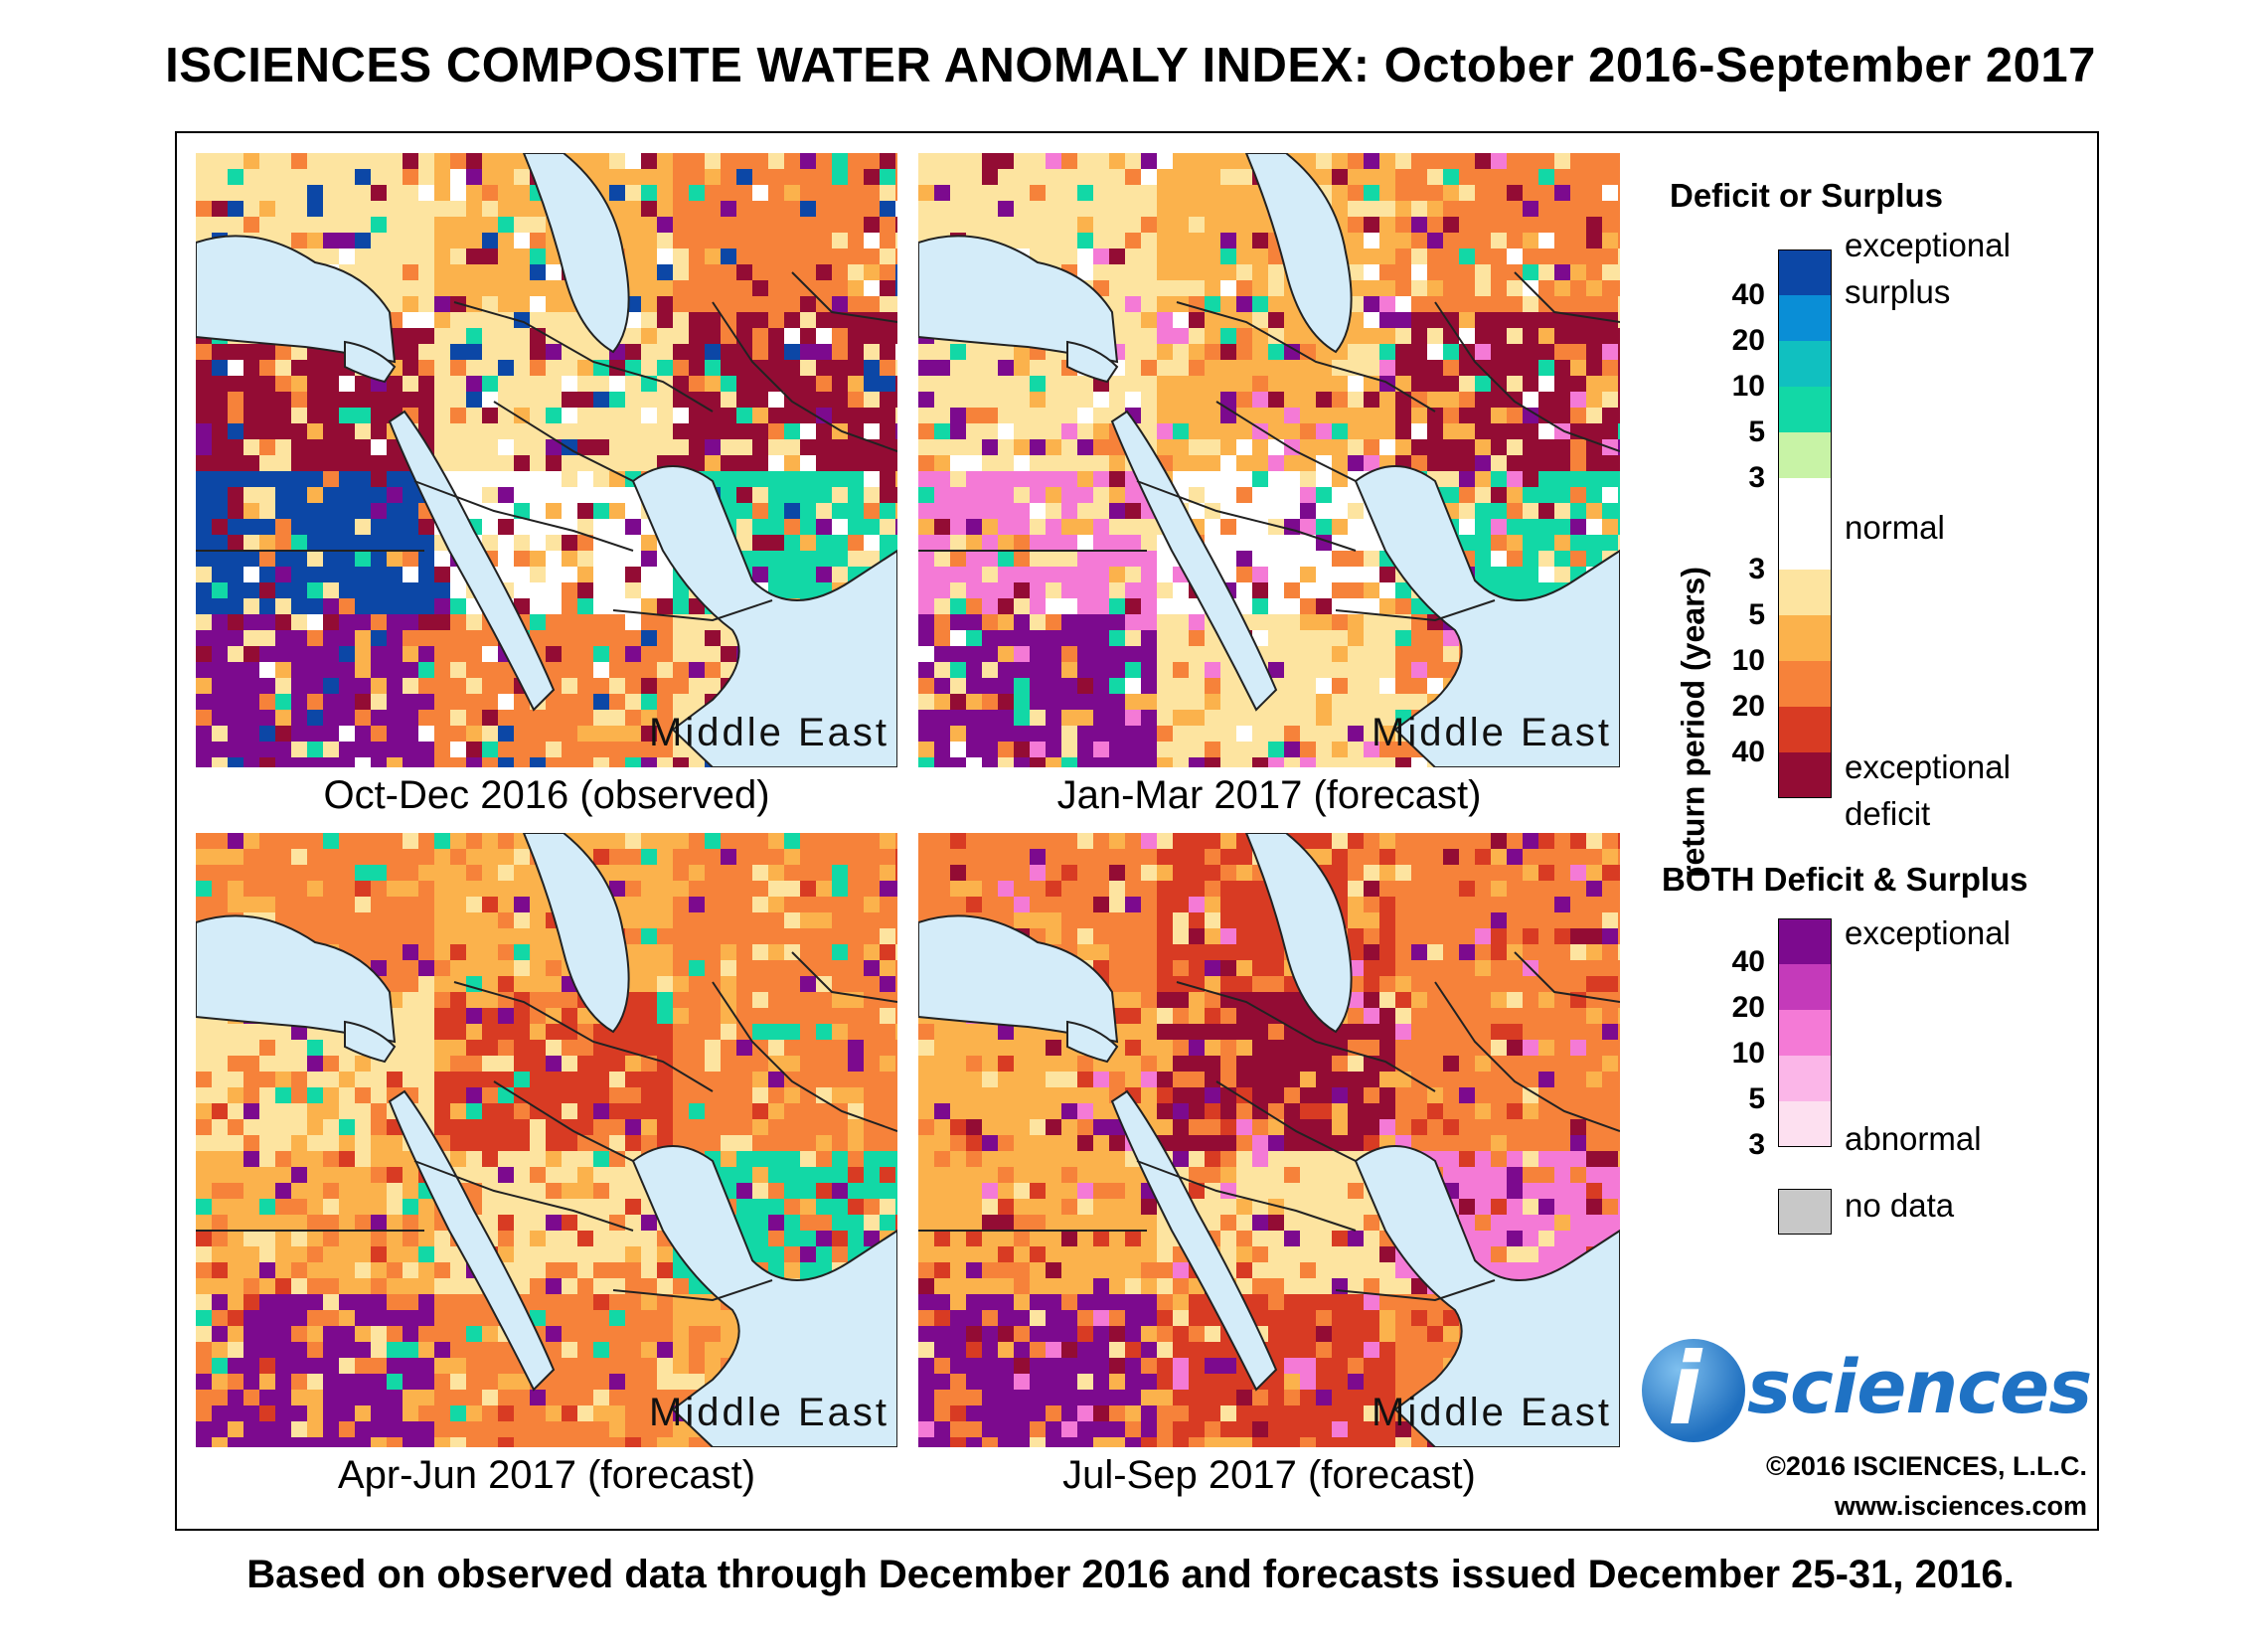 Image resolution: width=2261 pixels, height=1652 pixels. What do you see at coordinates (1928, 932) in the screenshot?
I see `legend-label-both-exceptional: exceptional` at bounding box center [1928, 932].